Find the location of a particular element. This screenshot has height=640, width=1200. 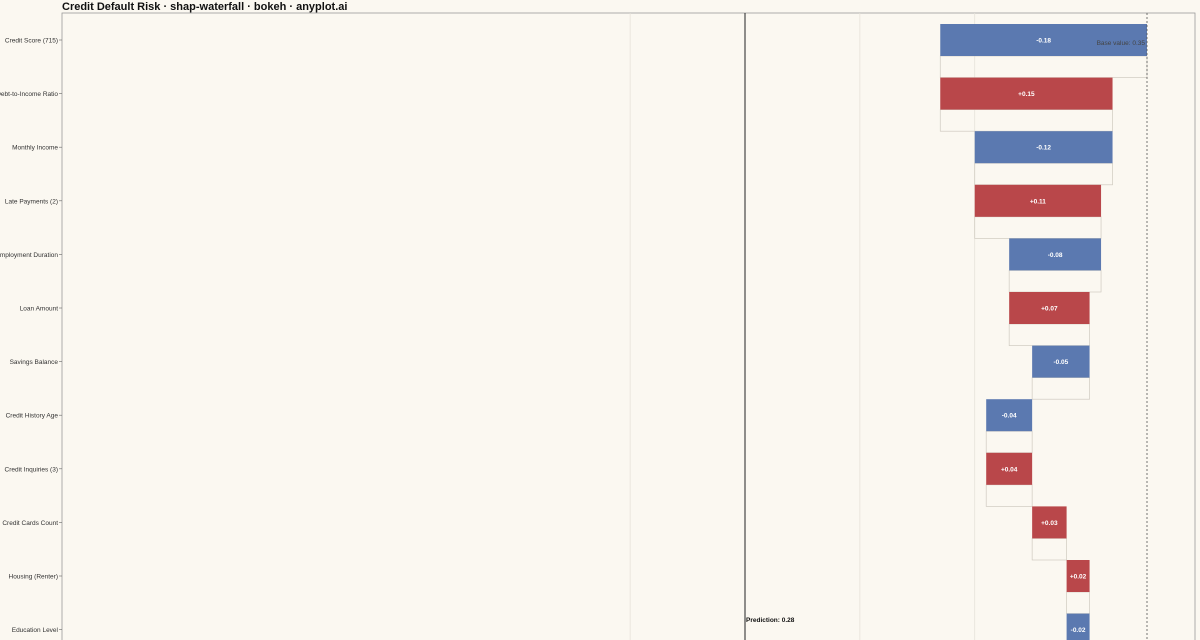

feature-label: Education Level is located at coordinates (35, 630).